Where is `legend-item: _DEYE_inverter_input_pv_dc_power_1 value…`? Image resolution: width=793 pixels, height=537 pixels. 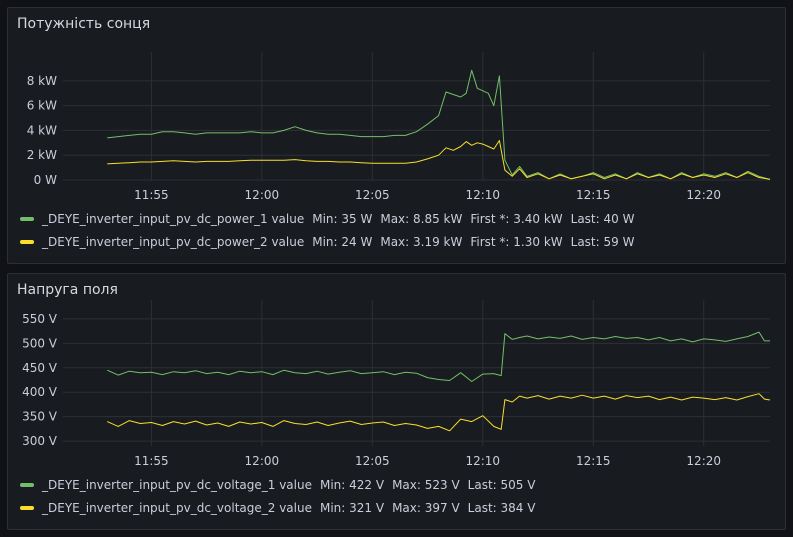
legend-item: _DEYE_inverter_input_pv_dc_power_1 value… is located at coordinates (327, 218).